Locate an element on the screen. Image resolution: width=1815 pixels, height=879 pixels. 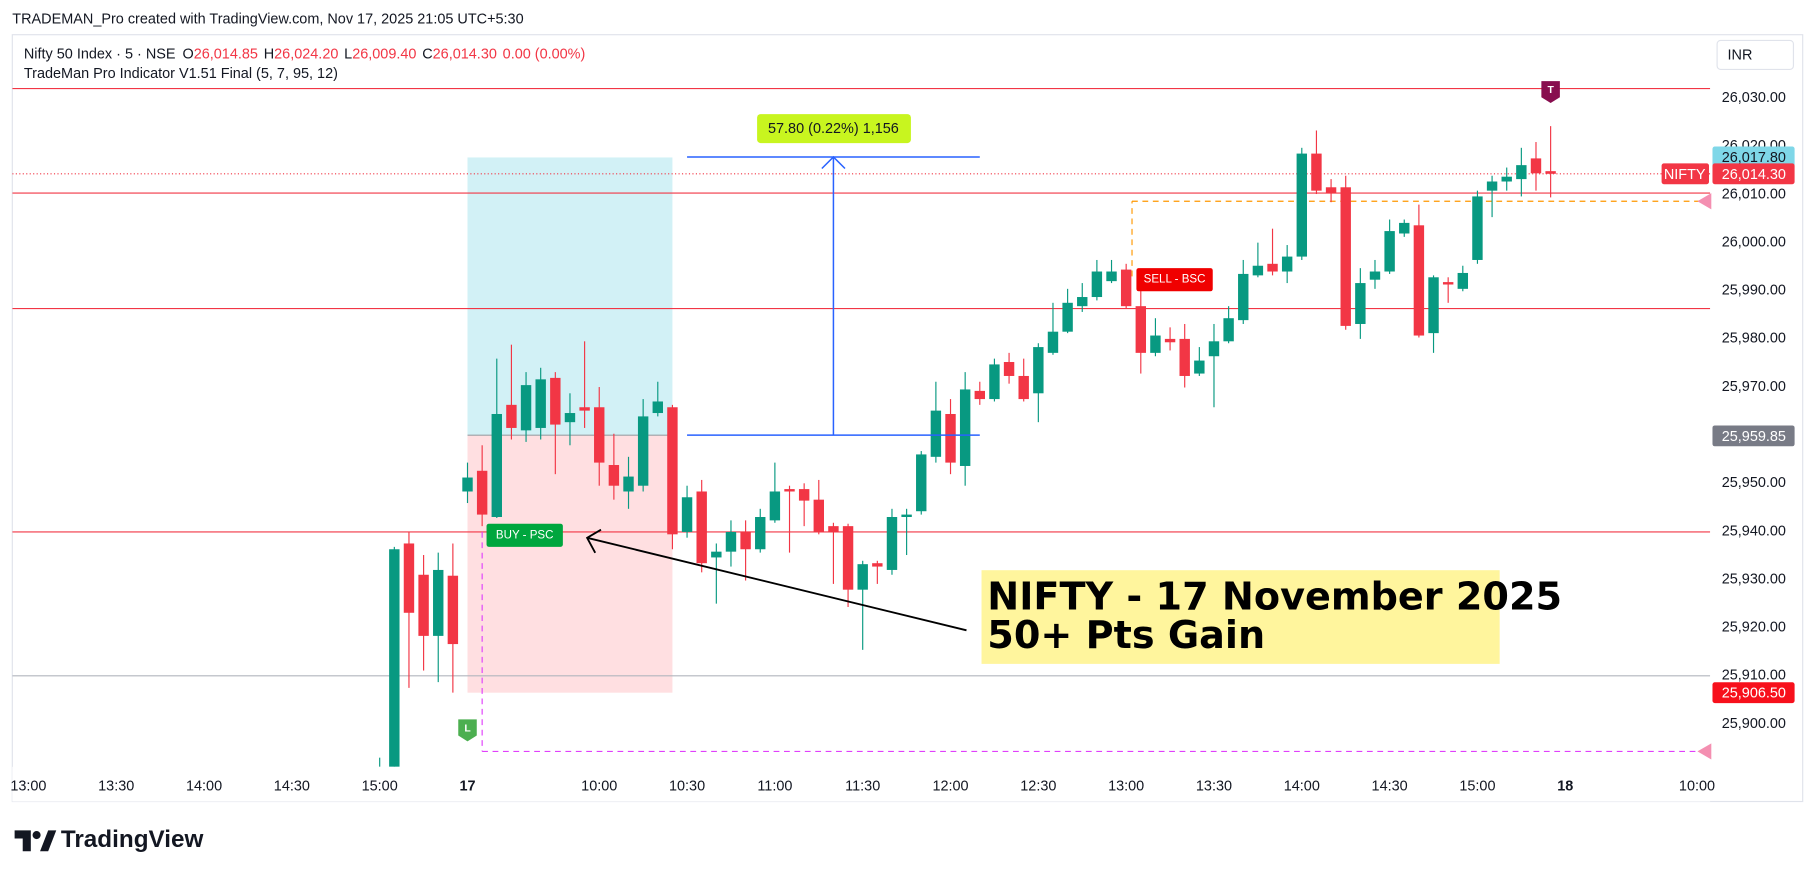
price-label: 26,017.80 is located at coordinates (1754, 158).